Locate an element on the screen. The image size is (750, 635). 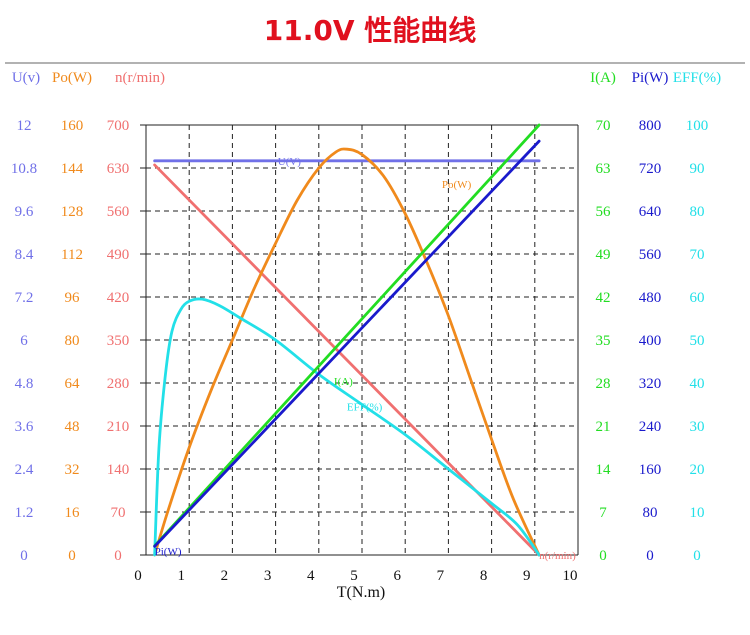
curve-label-eff: EFF(%) is located at coordinates (365, 408).